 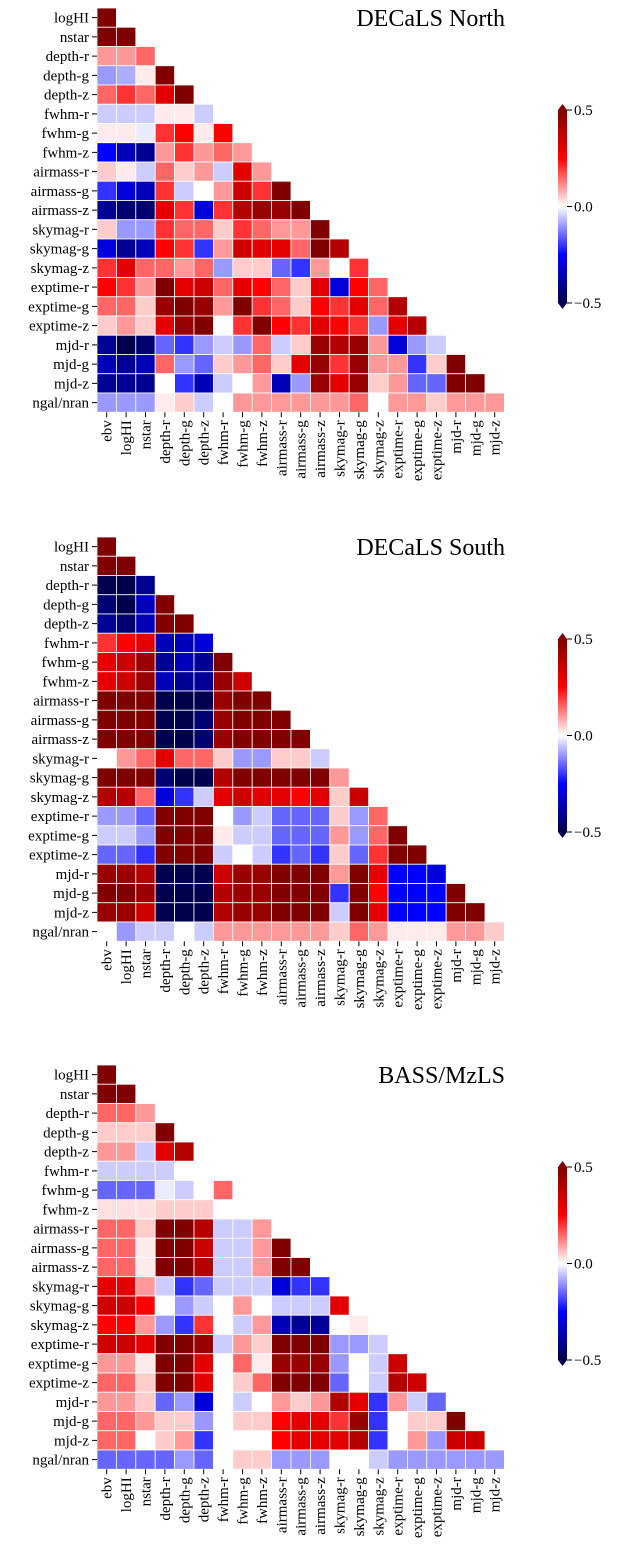 What do you see at coordinates (457, 965) in the screenshot?
I see `x-tick-label: mjd-r` at bounding box center [457, 965].